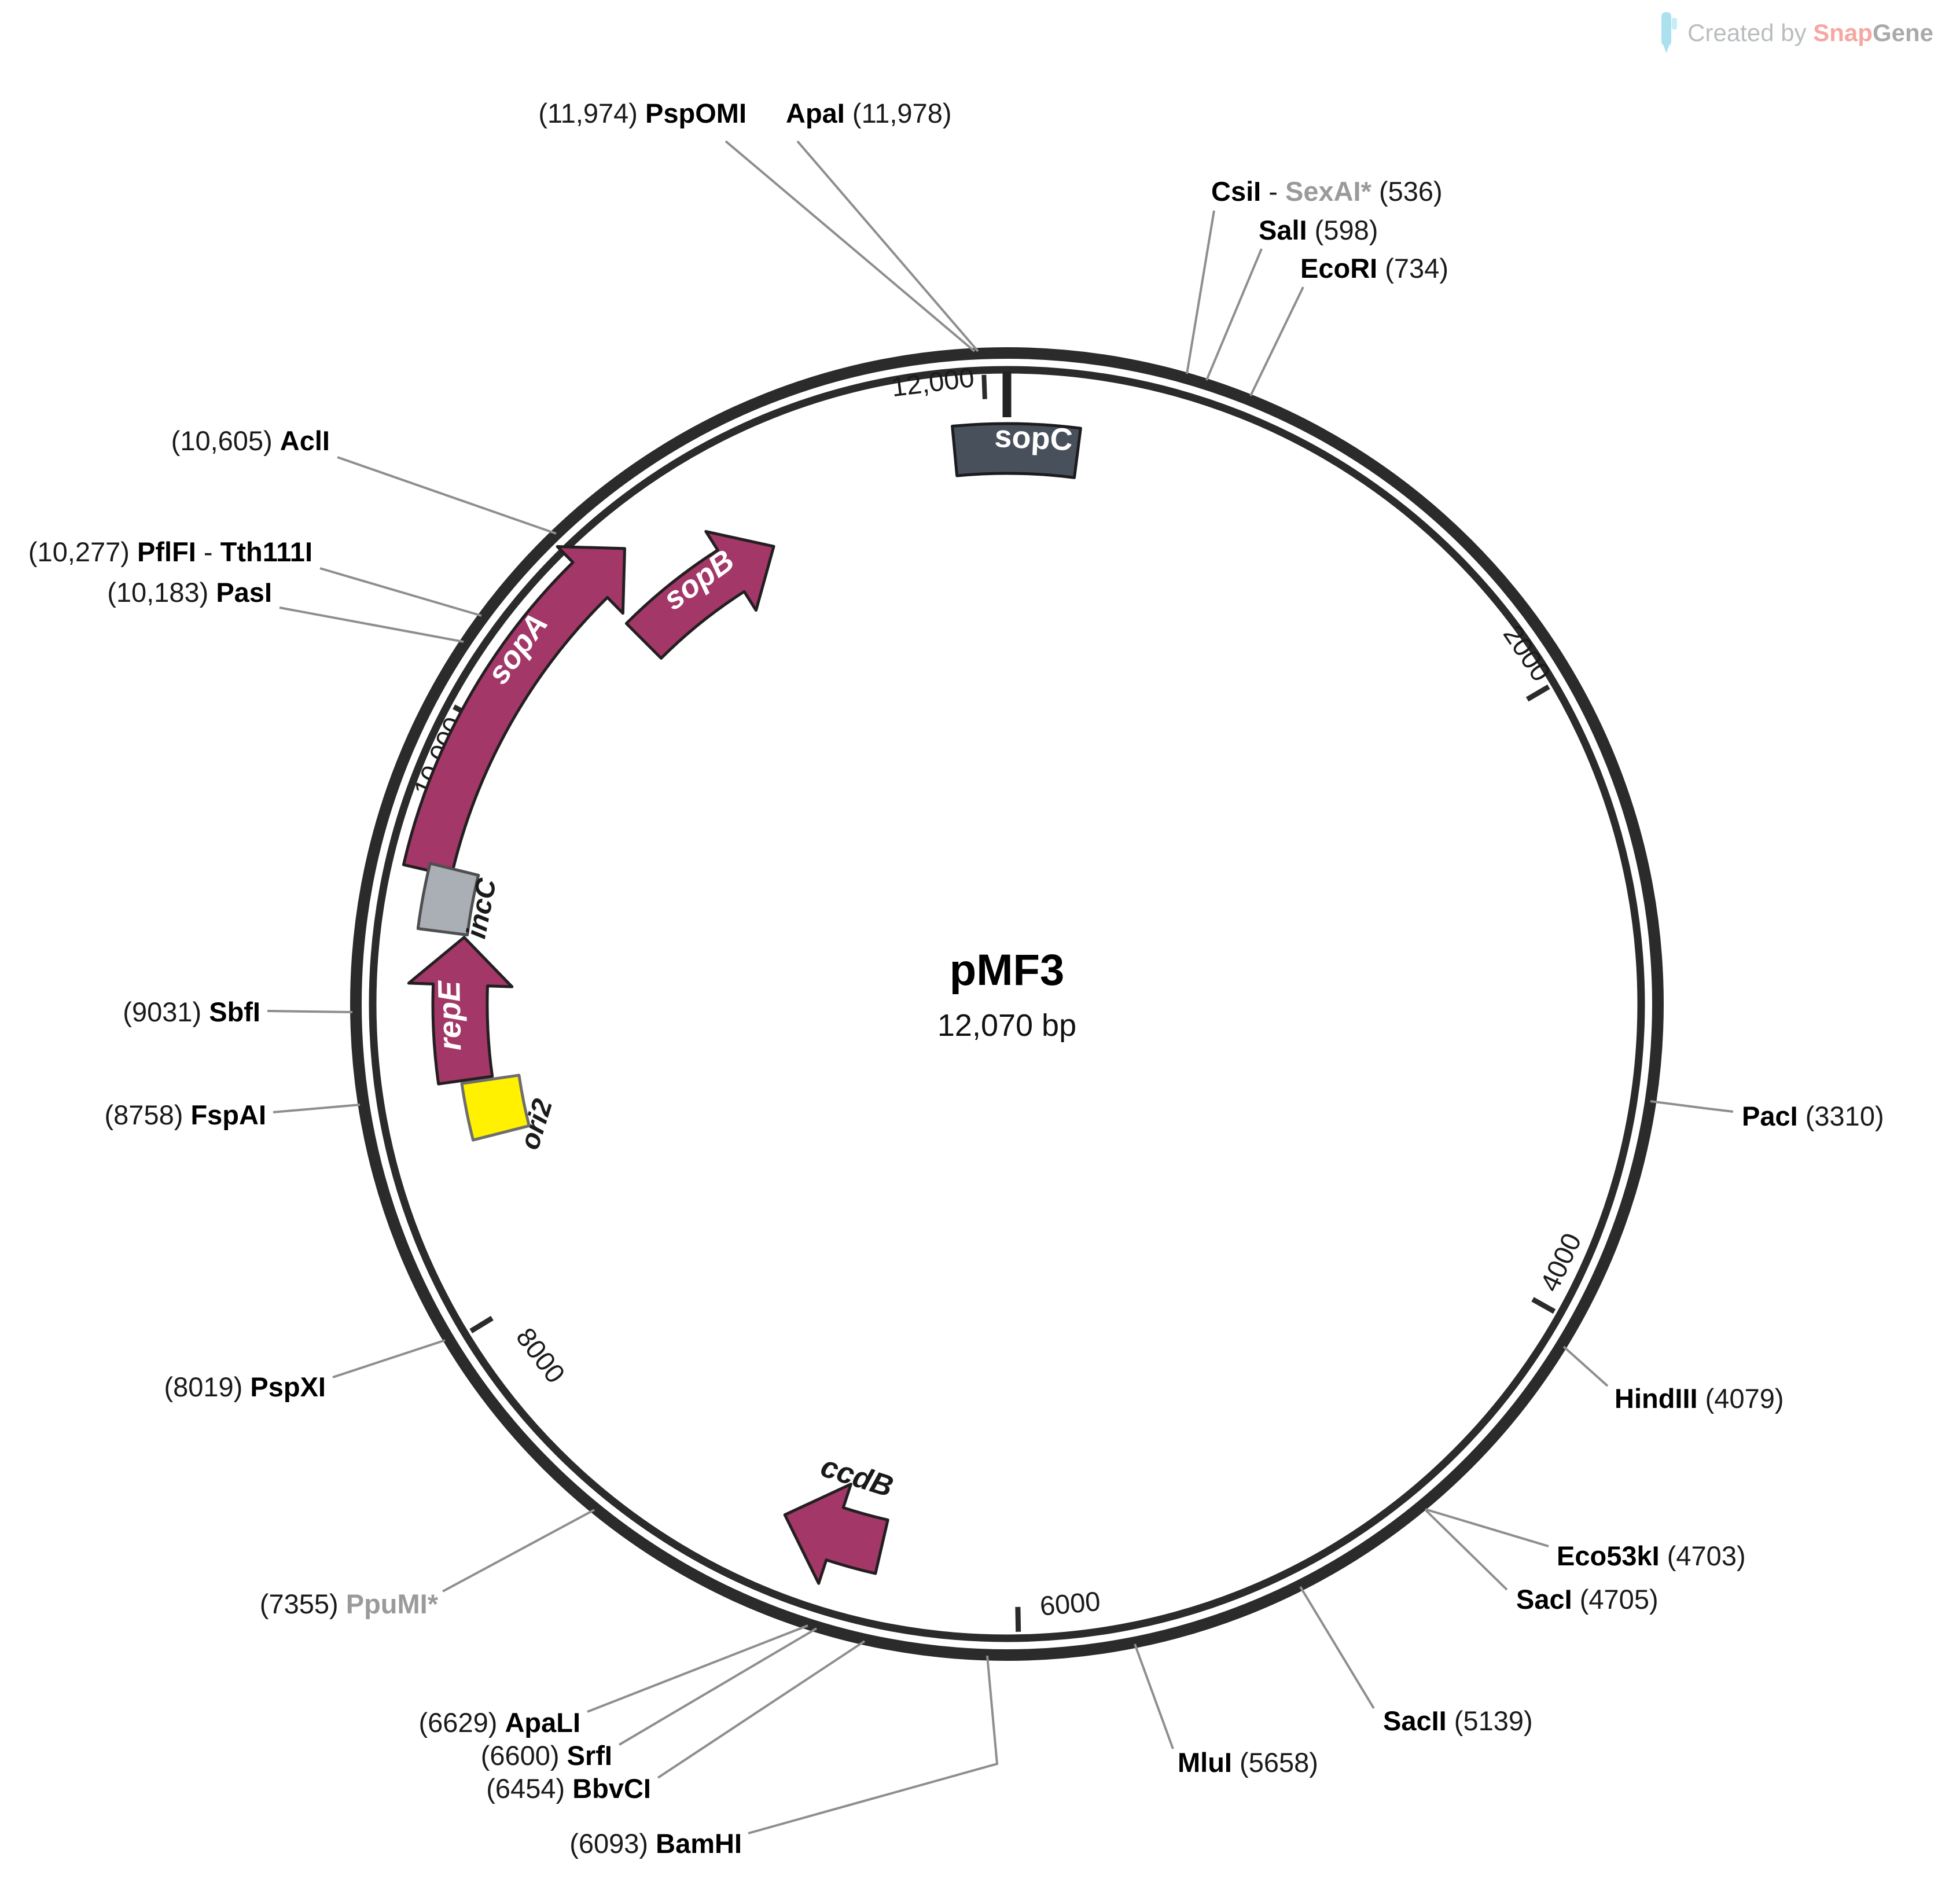  I want to click on site-label-CsiI-SexAI: CsiI - SexAI* (536), so click(1327, 192).